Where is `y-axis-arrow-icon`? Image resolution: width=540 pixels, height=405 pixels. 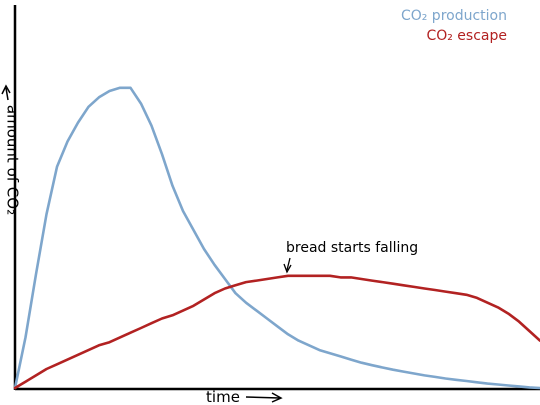
y-axis-arrow-icon is located at coordinates (6, 92).